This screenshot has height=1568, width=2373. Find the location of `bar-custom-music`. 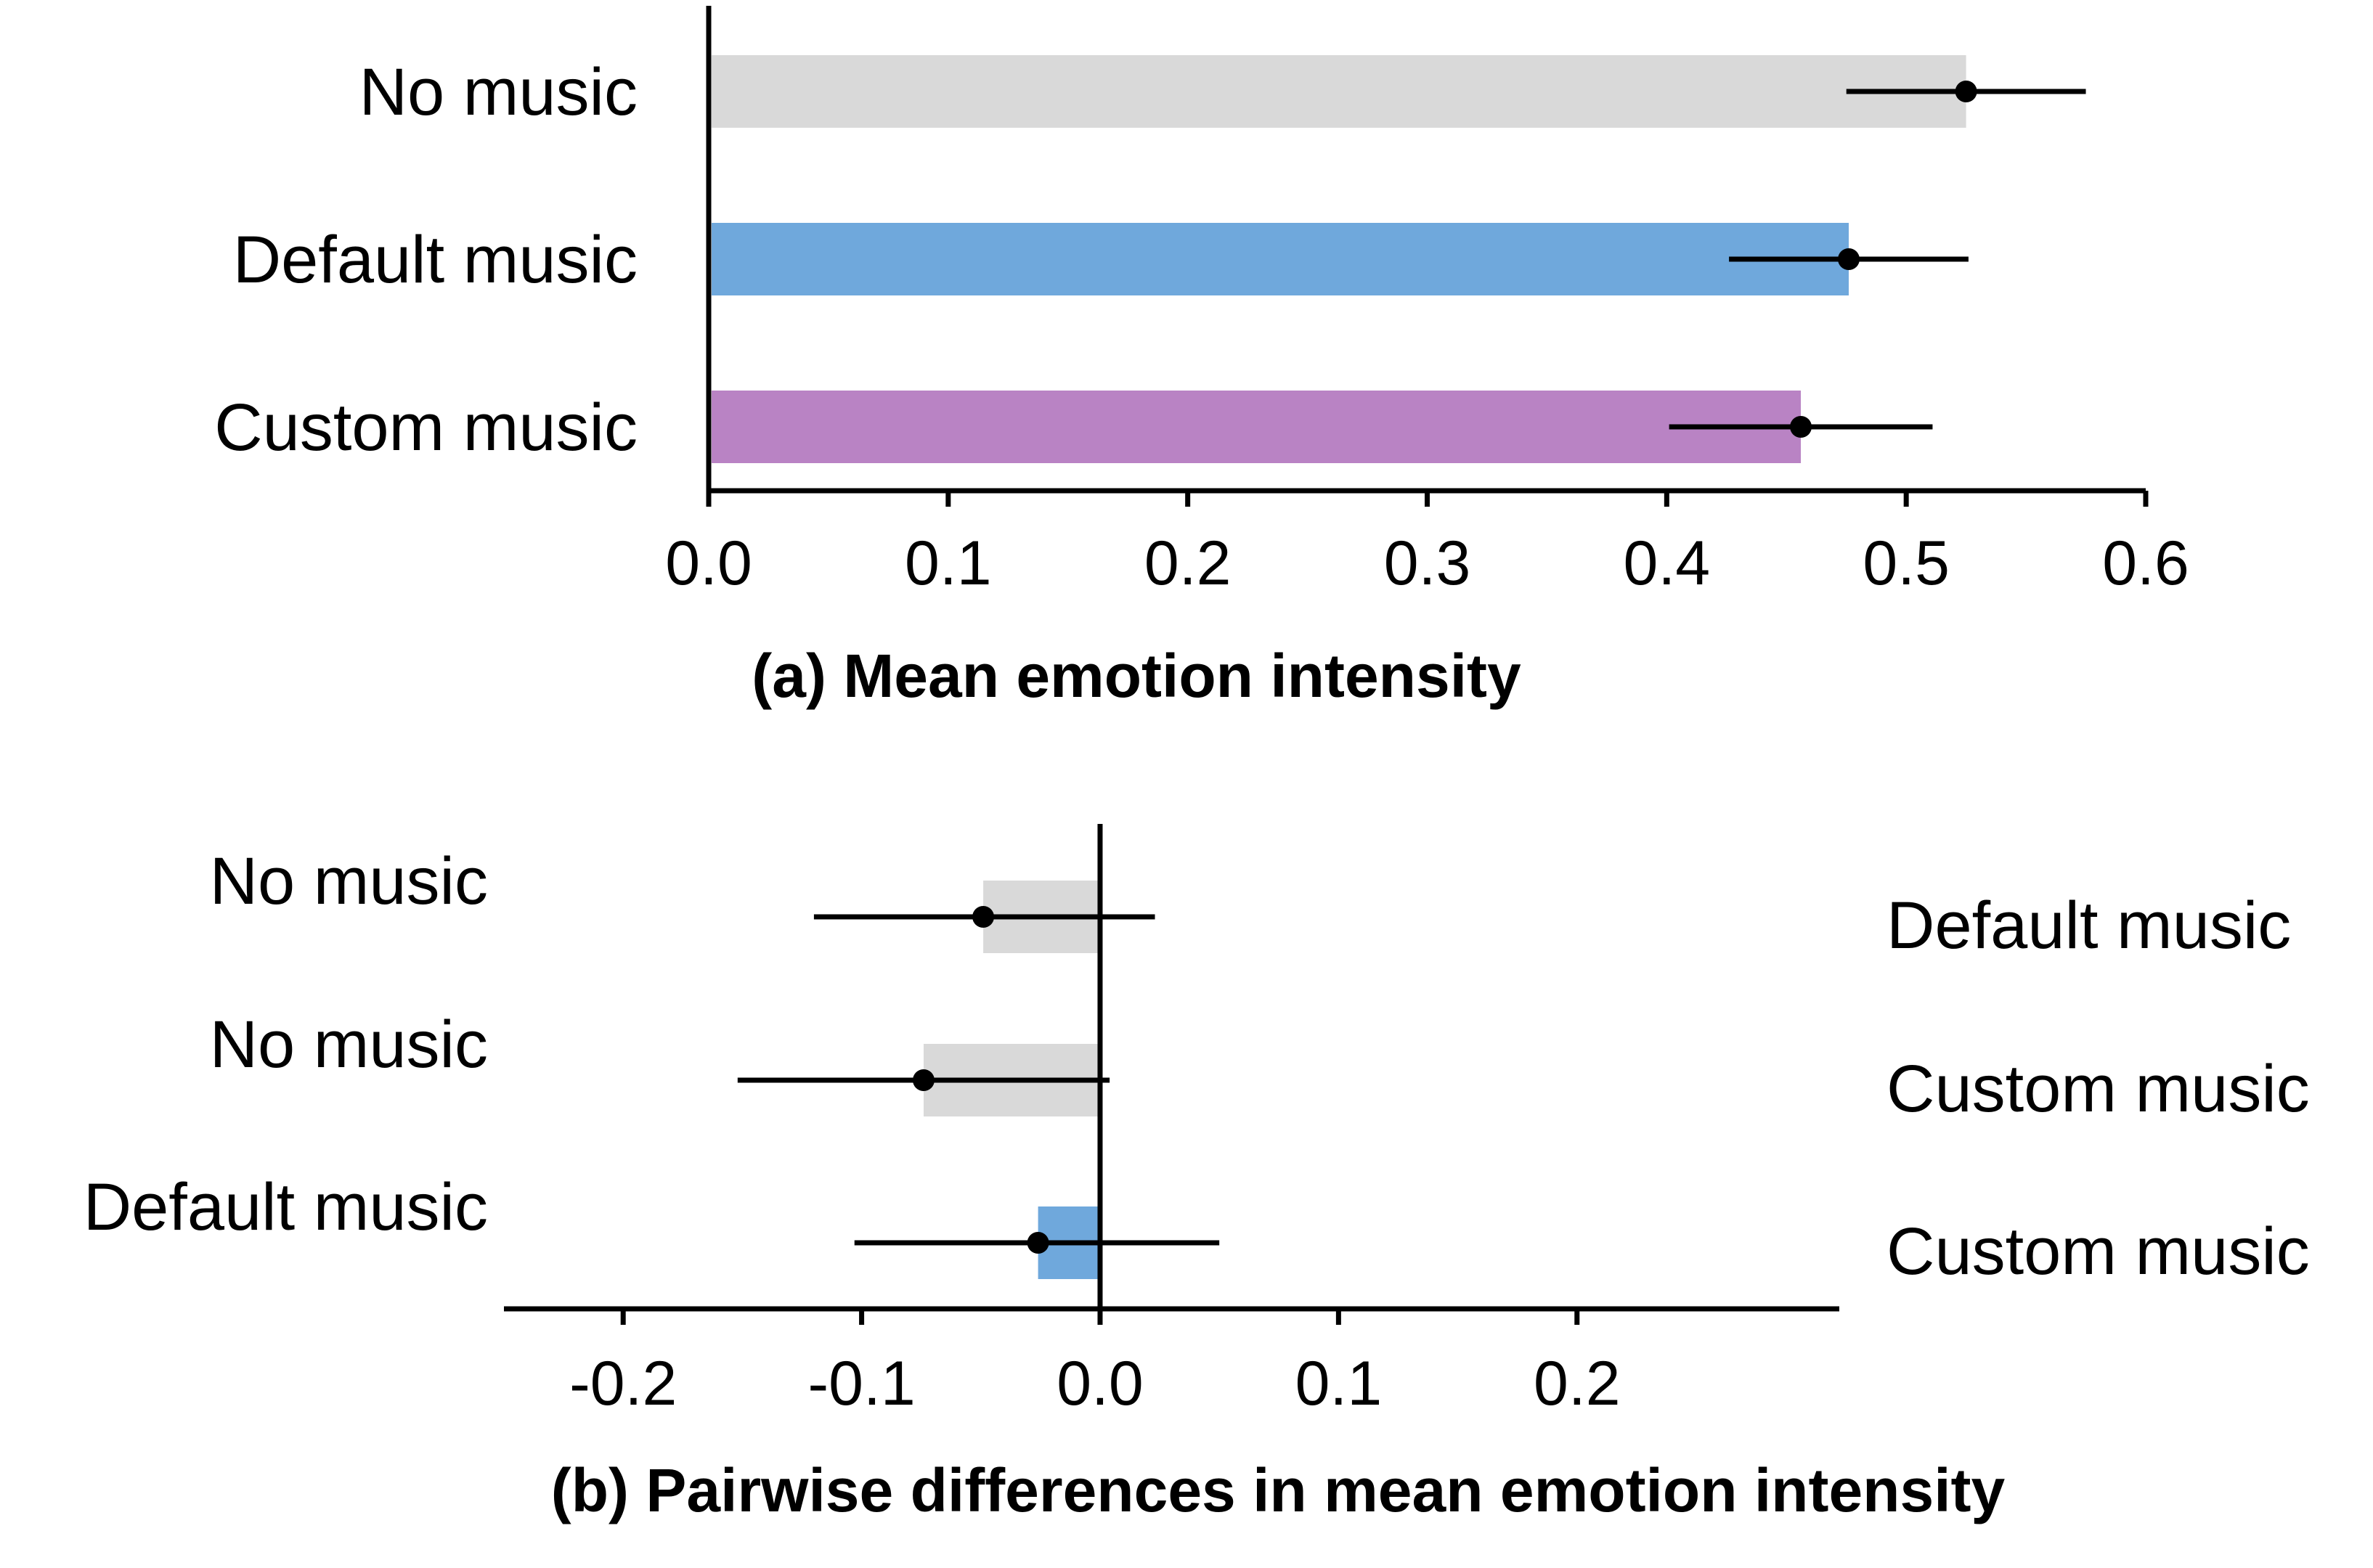

bar-custom-music is located at coordinates (1257, 427).